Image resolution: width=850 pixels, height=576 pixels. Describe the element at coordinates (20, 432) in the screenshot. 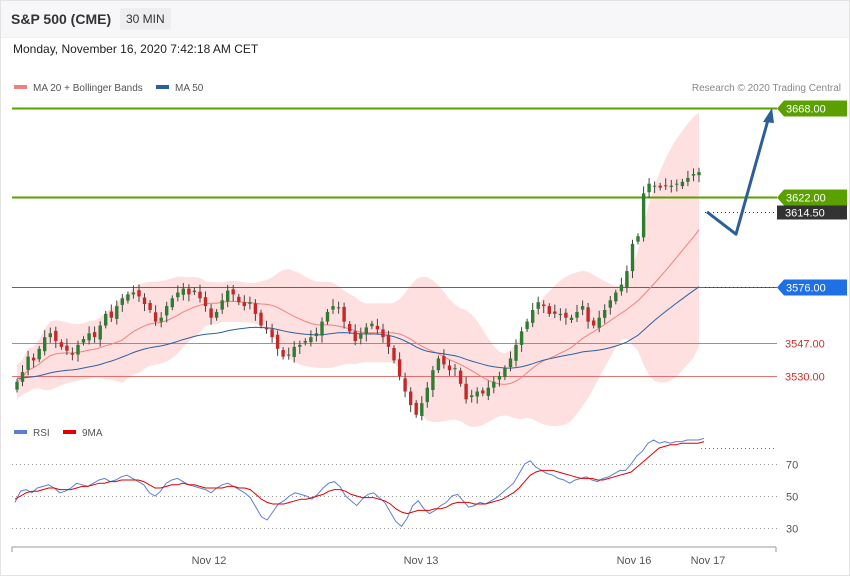

I see `rsi-legend-swatch` at that location.